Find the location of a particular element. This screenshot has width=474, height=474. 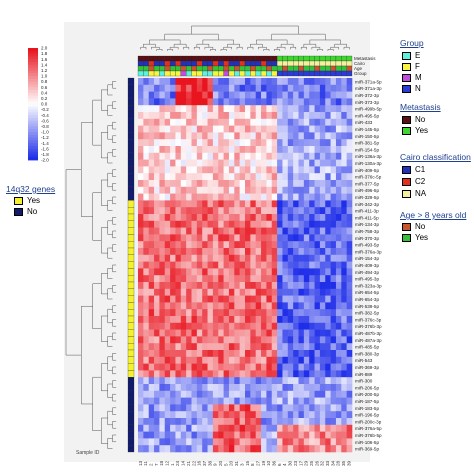

column-label: 7 is located at coordinates (156, 464).